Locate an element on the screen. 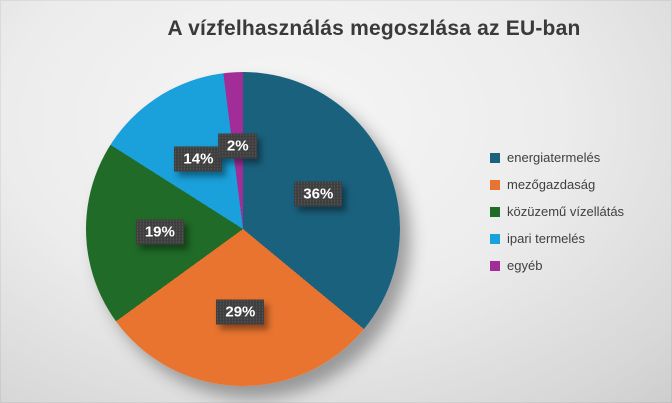 The width and height of the screenshot is (672, 403). legend-item: energiatermelés is located at coordinates (557, 157).